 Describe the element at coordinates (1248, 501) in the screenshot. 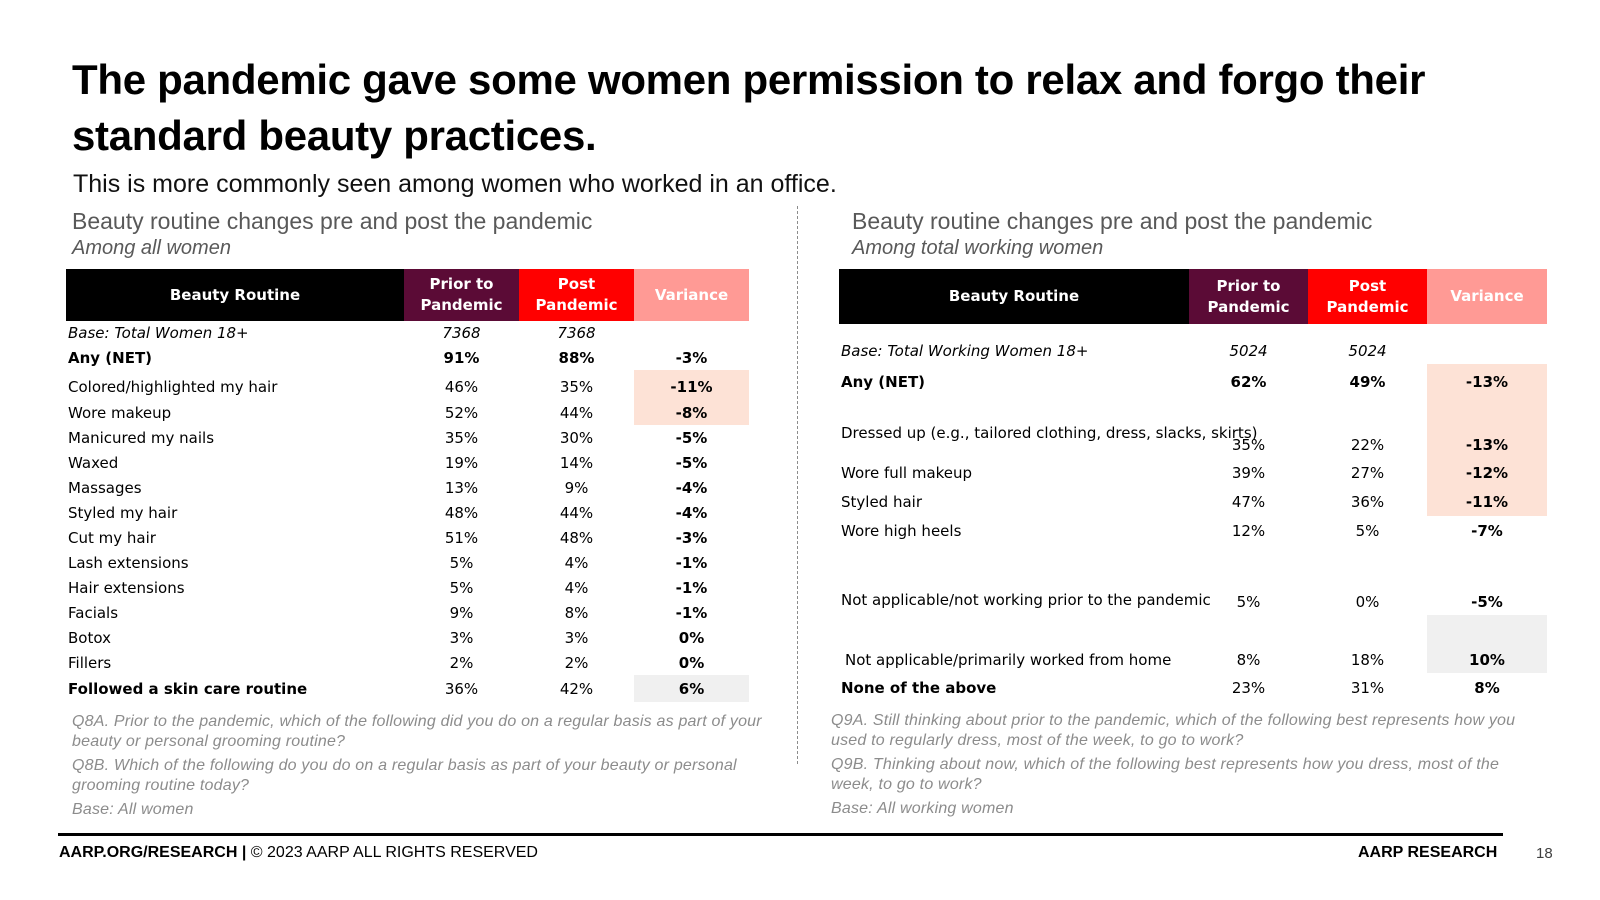

I see `row-prior: 47%` at that location.